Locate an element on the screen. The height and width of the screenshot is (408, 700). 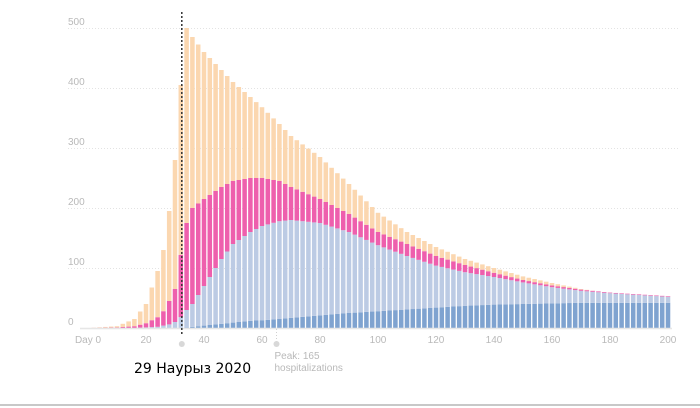
y-tick-label: 200 is located at coordinates (76, 202).